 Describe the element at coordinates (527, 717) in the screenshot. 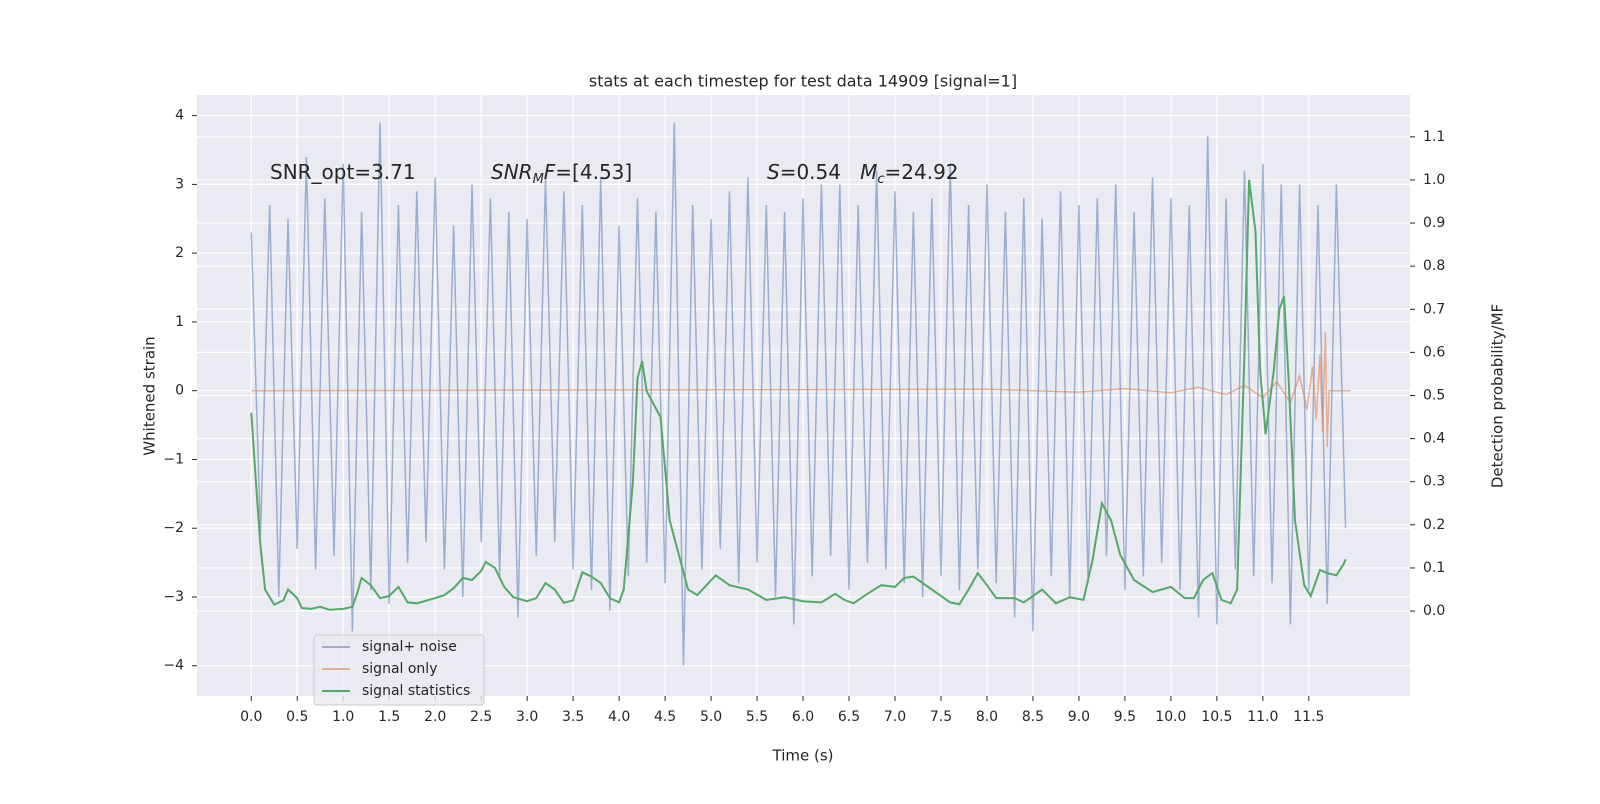

I see `x-tick-label: 3.0` at that location.